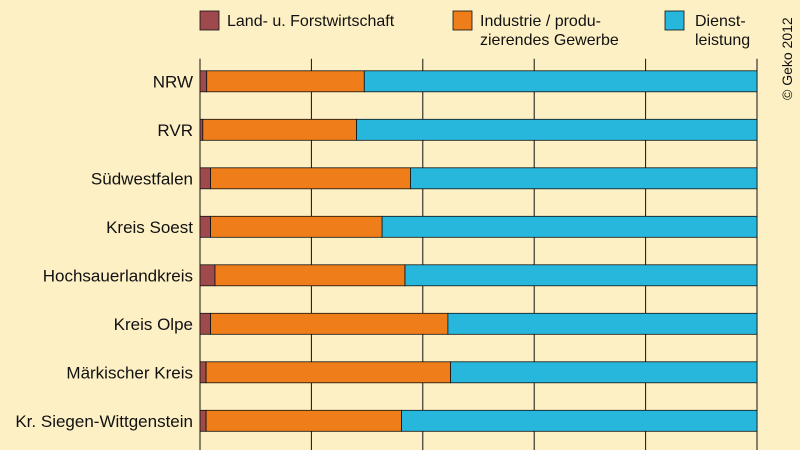 The height and width of the screenshot is (450, 800). Describe the element at coordinates (540, 21) in the screenshot. I see `legend-label: Industrie / produ-` at that location.